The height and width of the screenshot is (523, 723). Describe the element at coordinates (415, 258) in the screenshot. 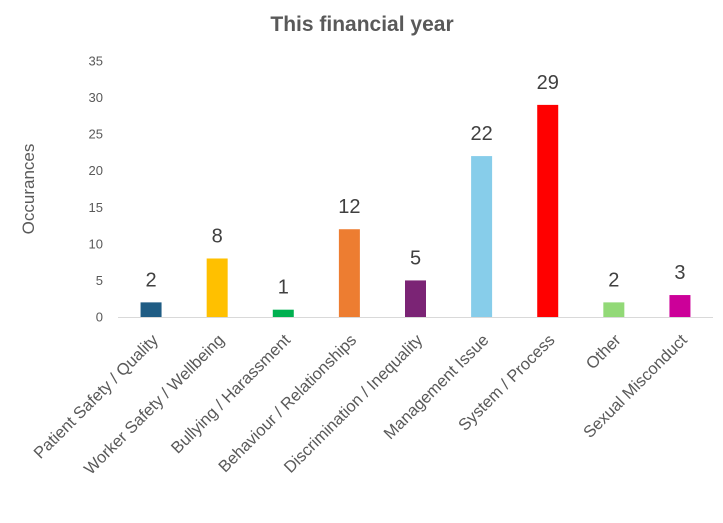

I see `data-label: 5` at that location.